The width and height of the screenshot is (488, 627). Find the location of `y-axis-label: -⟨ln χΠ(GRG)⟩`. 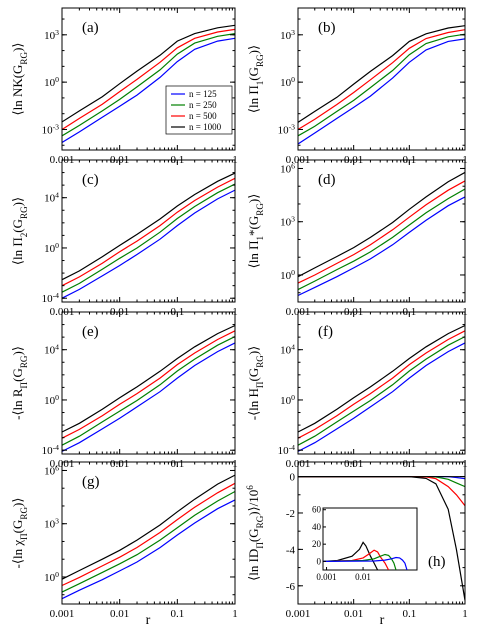

y-axis-label: -⟨ln χΠ(GRG)⟩ is located at coordinates (19, 533).